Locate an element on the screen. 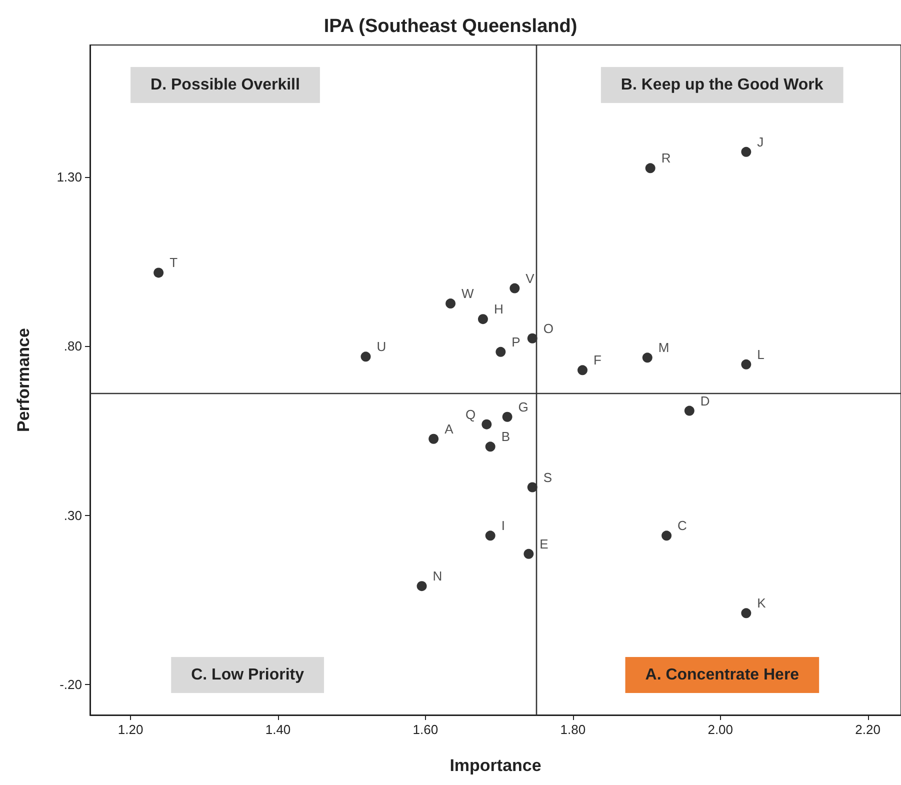  y-tick-label: .80 is located at coordinates (73, 346).